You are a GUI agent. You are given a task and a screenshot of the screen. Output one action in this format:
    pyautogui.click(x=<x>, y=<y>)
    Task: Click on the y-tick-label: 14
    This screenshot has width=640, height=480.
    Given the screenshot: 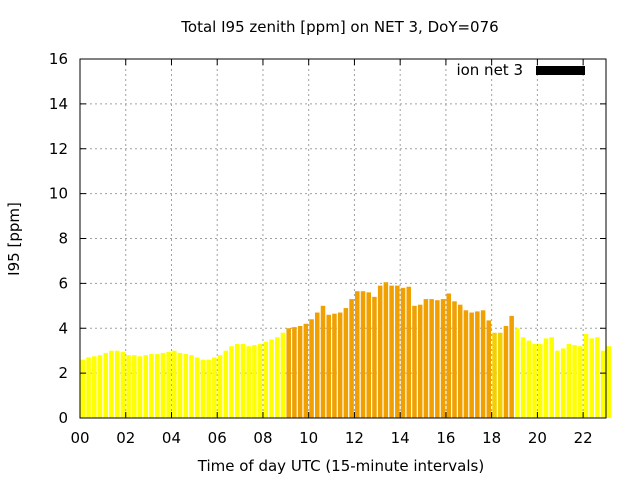 What is the action you would take?
    pyautogui.click(x=58, y=104)
    